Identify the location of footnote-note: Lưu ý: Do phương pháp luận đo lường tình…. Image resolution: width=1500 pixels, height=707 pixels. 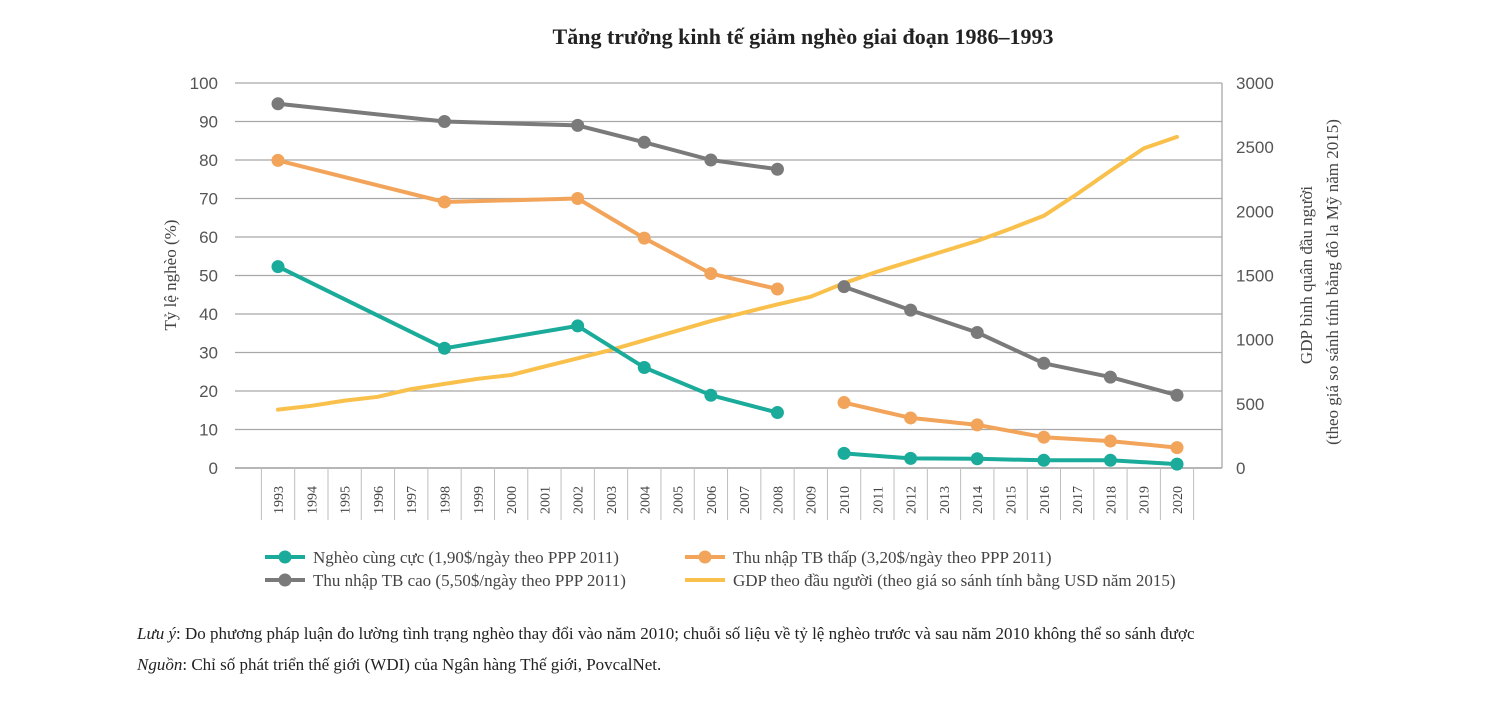
(666, 634).